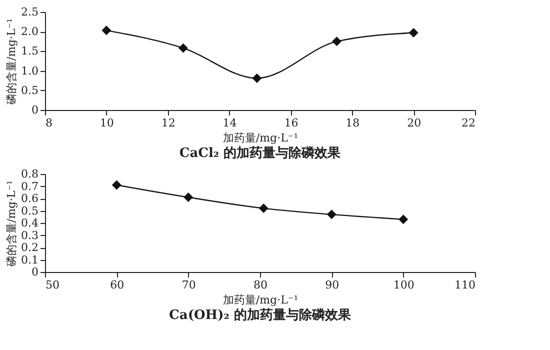 Image resolution: width=550 pixels, height=350 pixels. What do you see at coordinates (291, 123) in the screenshot?
I see `x-tick-label: 16` at bounding box center [291, 123].